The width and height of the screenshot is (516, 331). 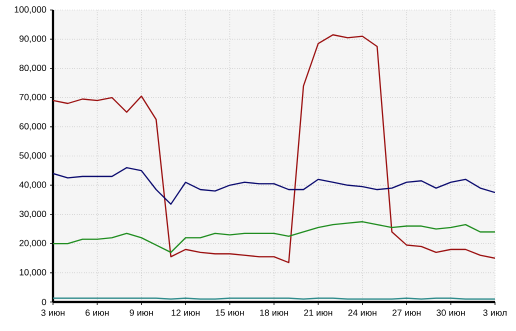 I want to click on x-tick-label: 21 июн, so click(x=318, y=313).